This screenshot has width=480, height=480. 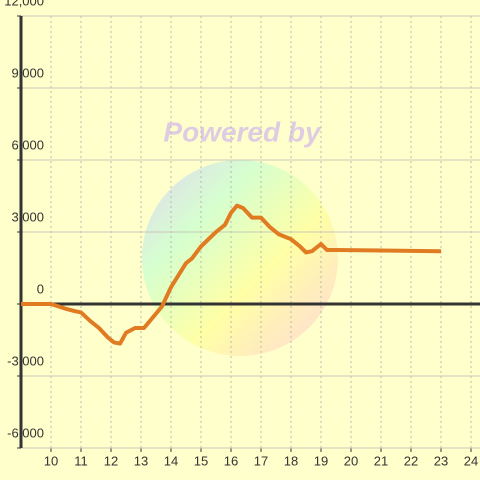 I want to click on y-tick-label: 12,000, so click(x=24, y=4).